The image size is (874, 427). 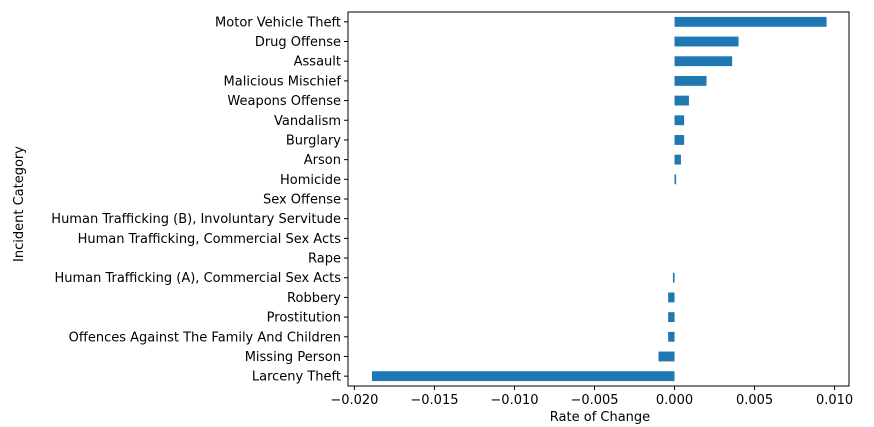 I want to click on y-tick-label: Burglary, so click(x=313, y=140).